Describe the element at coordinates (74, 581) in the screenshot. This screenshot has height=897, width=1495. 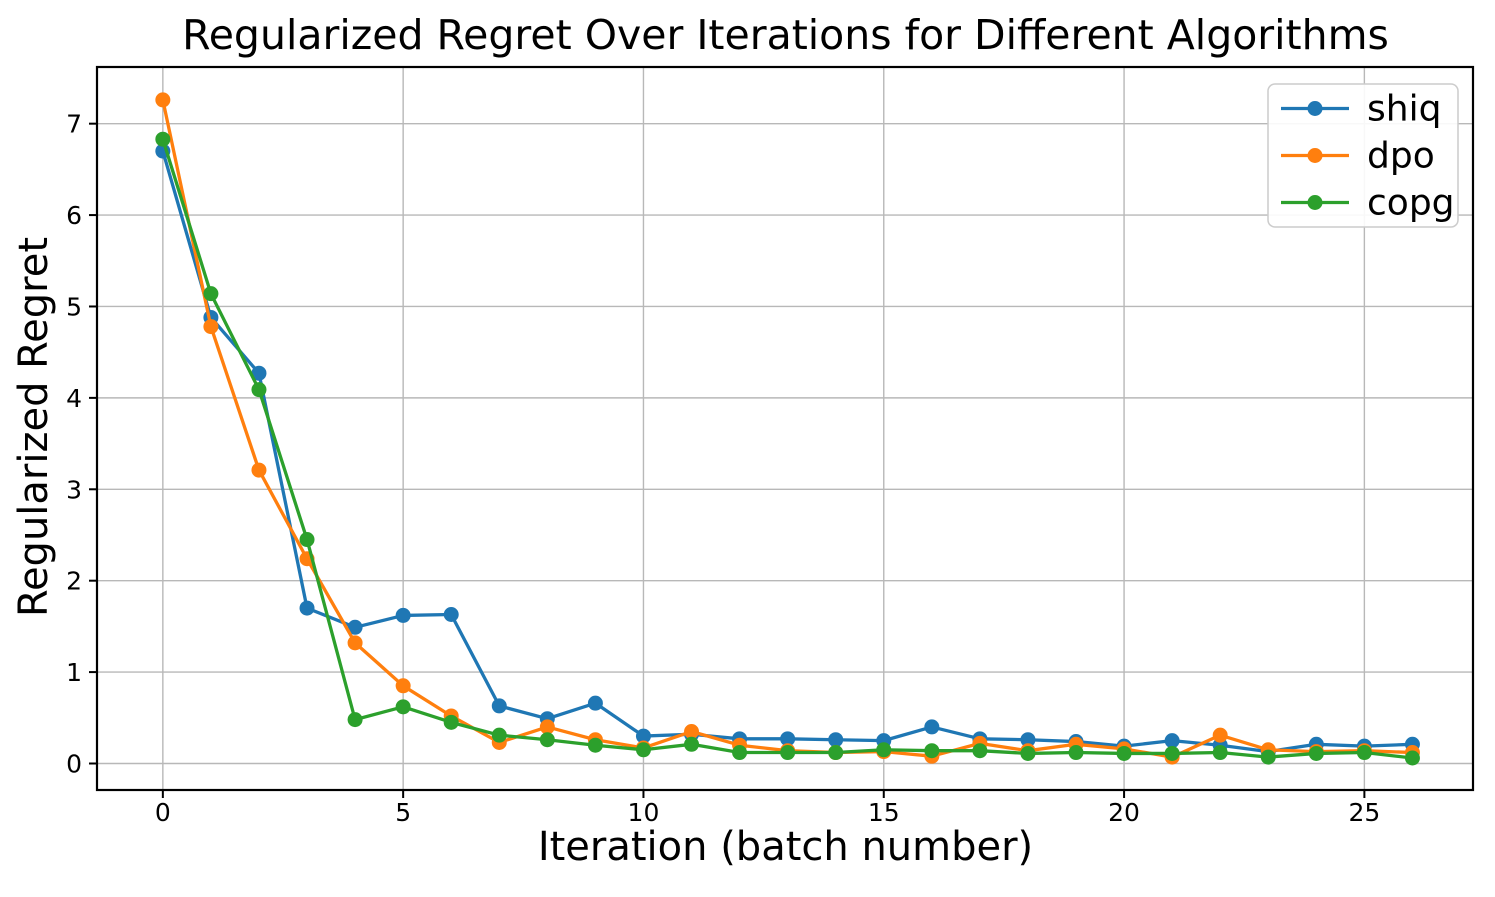
I see `y-tick-label: 2` at that location.